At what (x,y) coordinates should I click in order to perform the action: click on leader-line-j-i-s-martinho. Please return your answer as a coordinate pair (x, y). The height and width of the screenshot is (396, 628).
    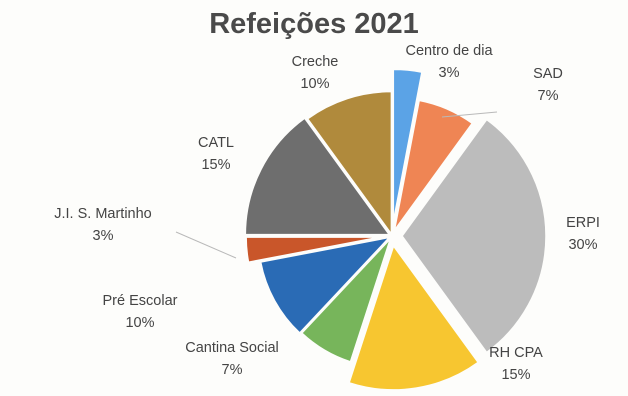
    Looking at the image, I should click on (206, 245).